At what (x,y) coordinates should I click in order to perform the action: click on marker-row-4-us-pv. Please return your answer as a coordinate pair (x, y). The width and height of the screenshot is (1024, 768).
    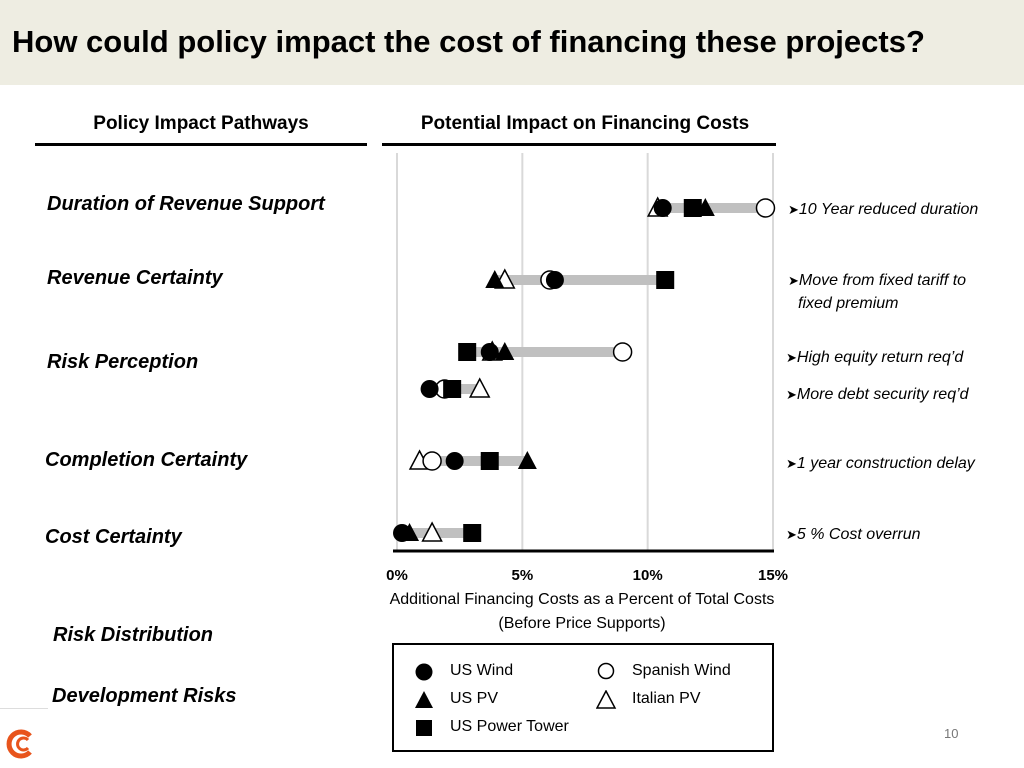
    Looking at the image, I should click on (527, 460).